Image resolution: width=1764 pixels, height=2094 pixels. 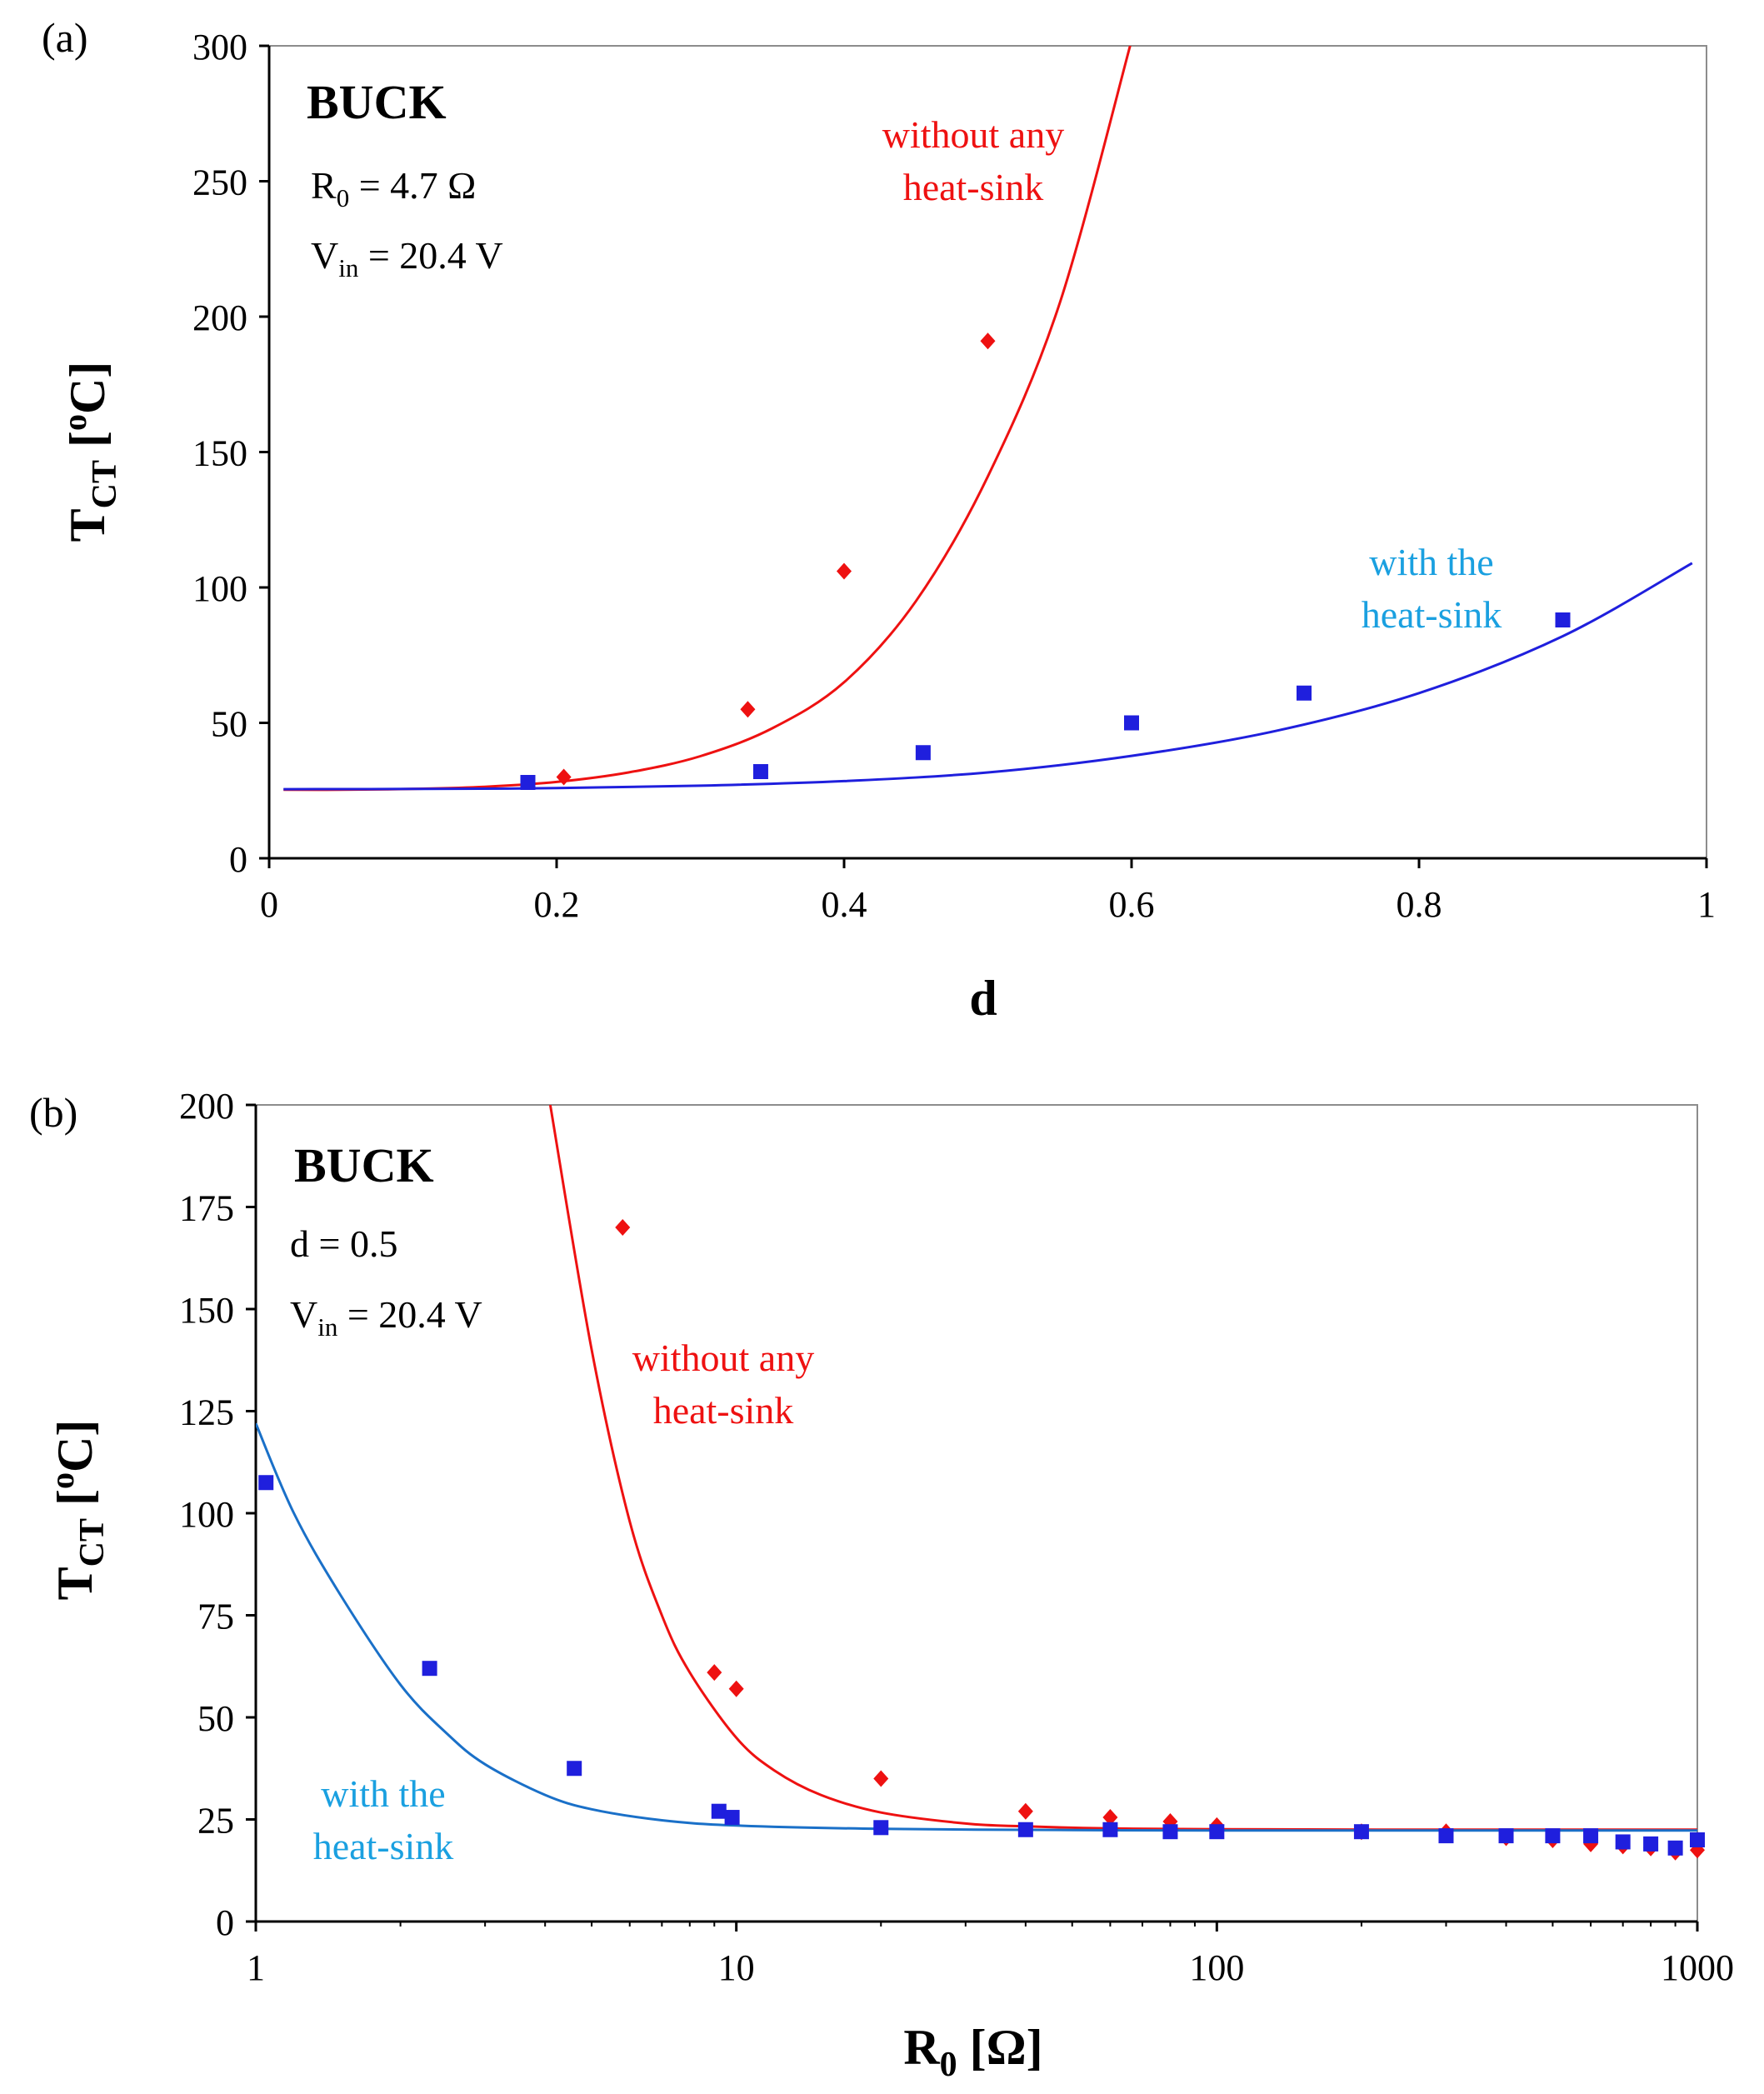 What do you see at coordinates (207, 1106) in the screenshot?
I see `panel-b-y-tick-label: 200` at bounding box center [207, 1106].